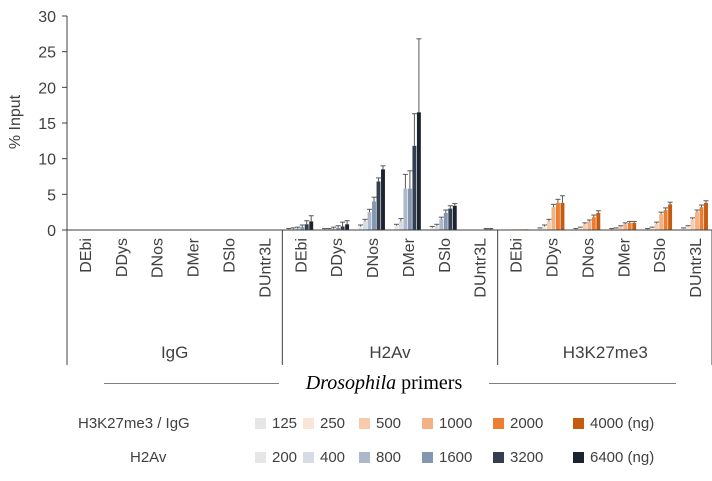  Describe the element at coordinates (527, 457) in the screenshot. I see `legend-label: 3200` at that location.